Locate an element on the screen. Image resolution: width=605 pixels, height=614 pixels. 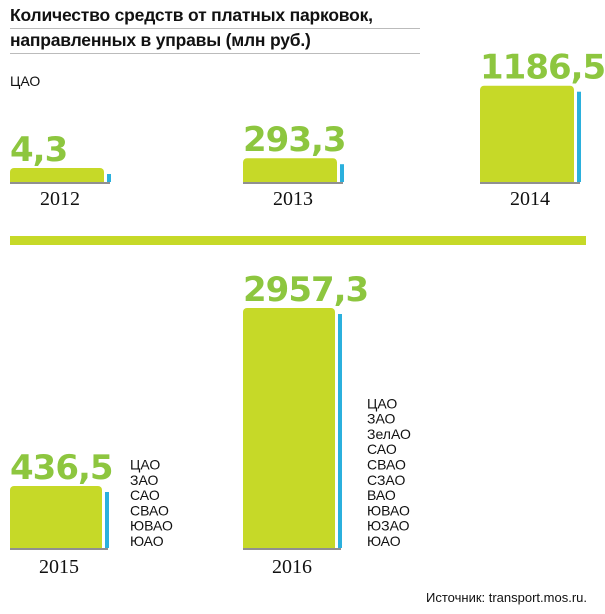
bar-side-2013 is located at coordinates (341, 173).